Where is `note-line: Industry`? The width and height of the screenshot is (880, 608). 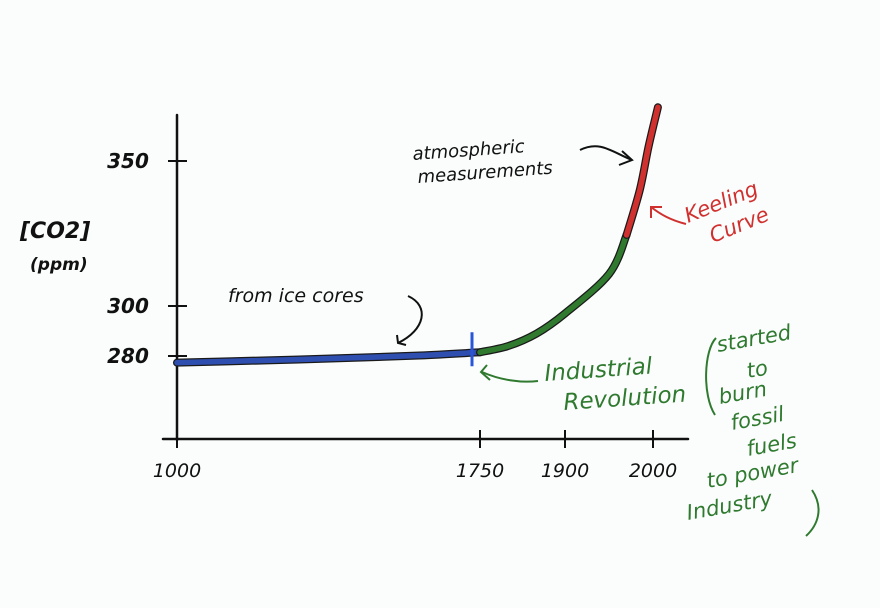 note-line: Industry is located at coordinates (730, 505).